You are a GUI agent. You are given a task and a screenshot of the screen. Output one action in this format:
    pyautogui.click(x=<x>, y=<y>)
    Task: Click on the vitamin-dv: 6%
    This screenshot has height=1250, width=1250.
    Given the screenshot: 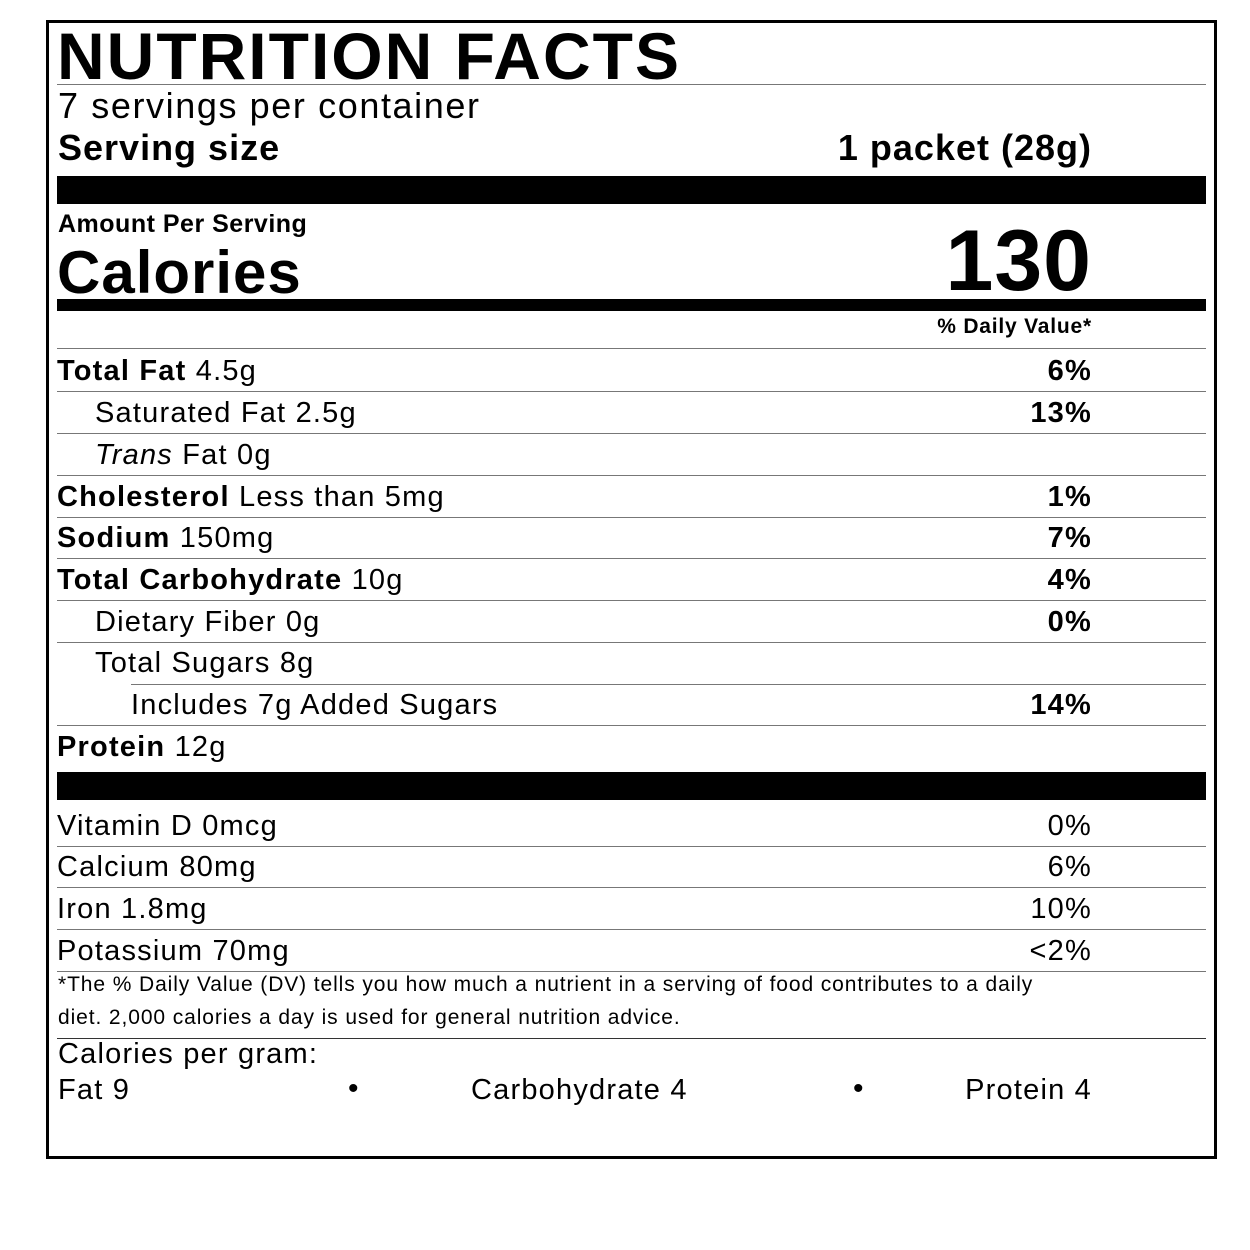 What is the action you would take?
    pyautogui.click(x=1069, y=867)
    